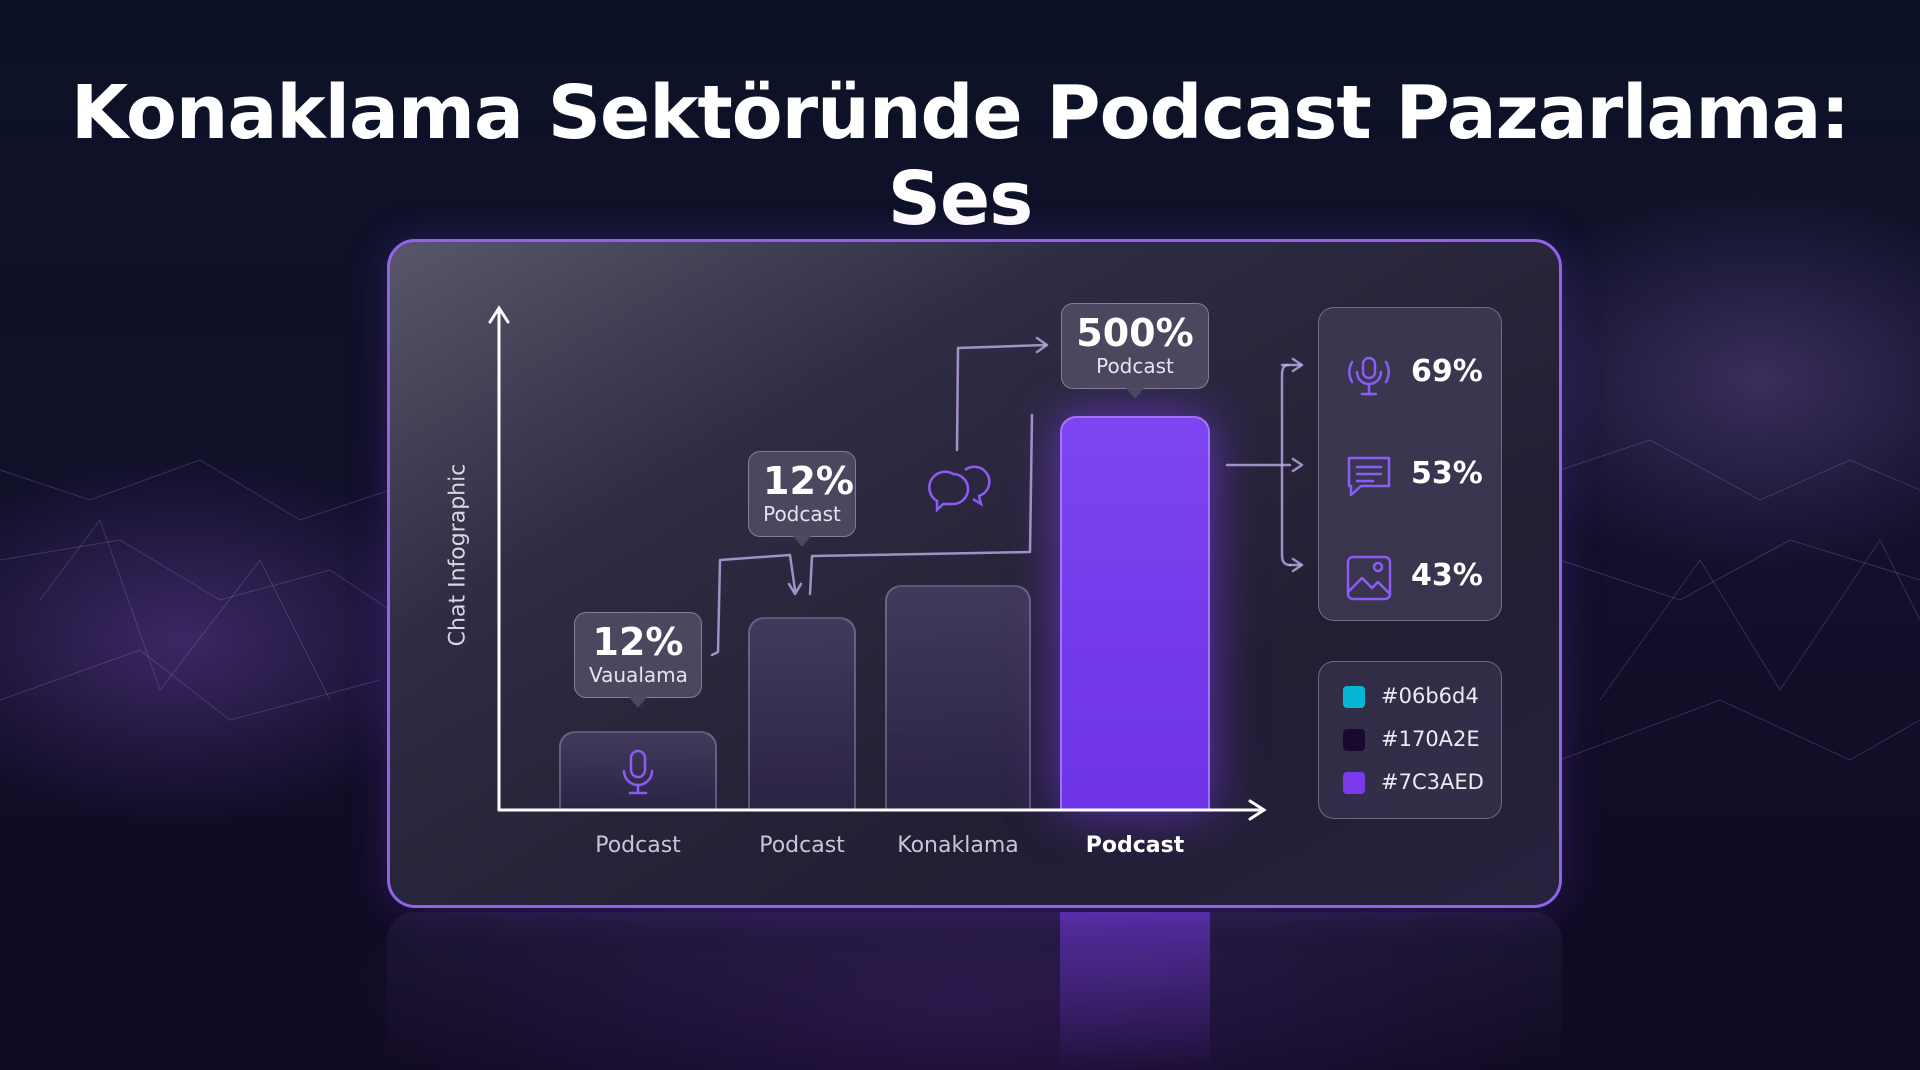 This screenshot has width=1920, height=1070. I want to click on bar-reflection, so click(1135, 991).